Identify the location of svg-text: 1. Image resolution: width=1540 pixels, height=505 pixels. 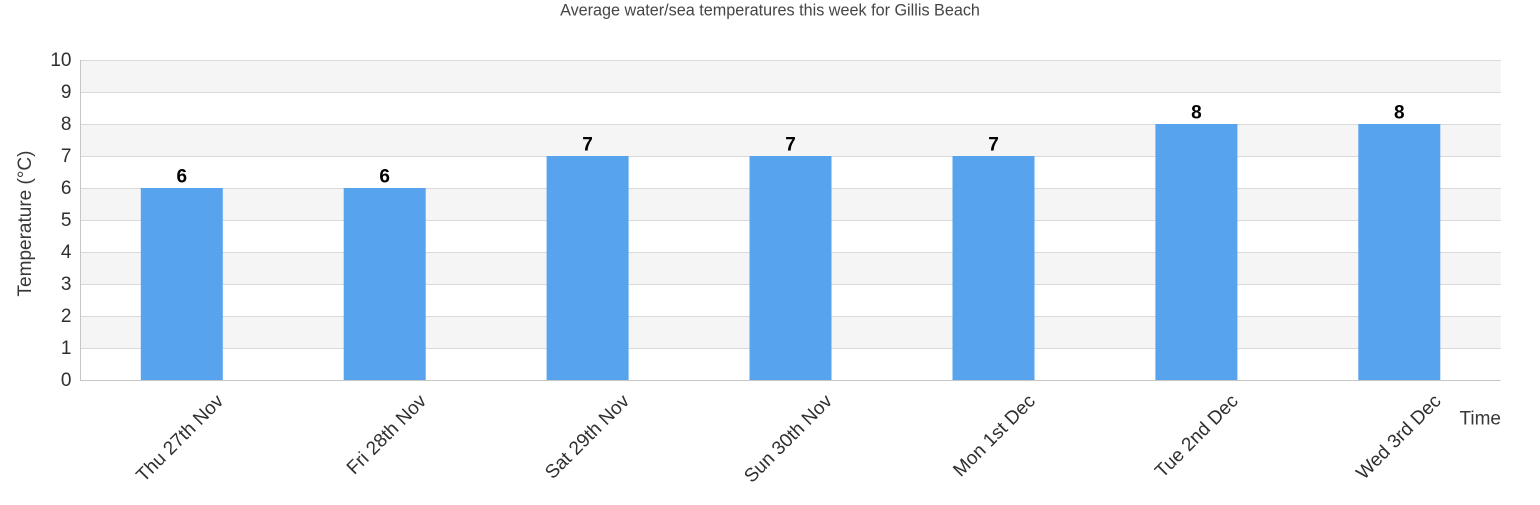
(66, 348).